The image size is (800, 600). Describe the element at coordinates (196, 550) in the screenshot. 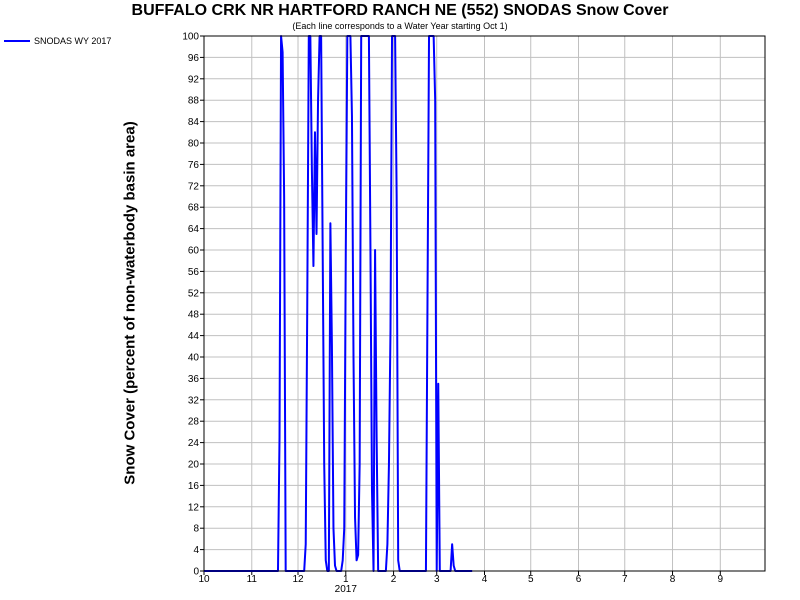

I see `y-tick-label: 4` at that location.